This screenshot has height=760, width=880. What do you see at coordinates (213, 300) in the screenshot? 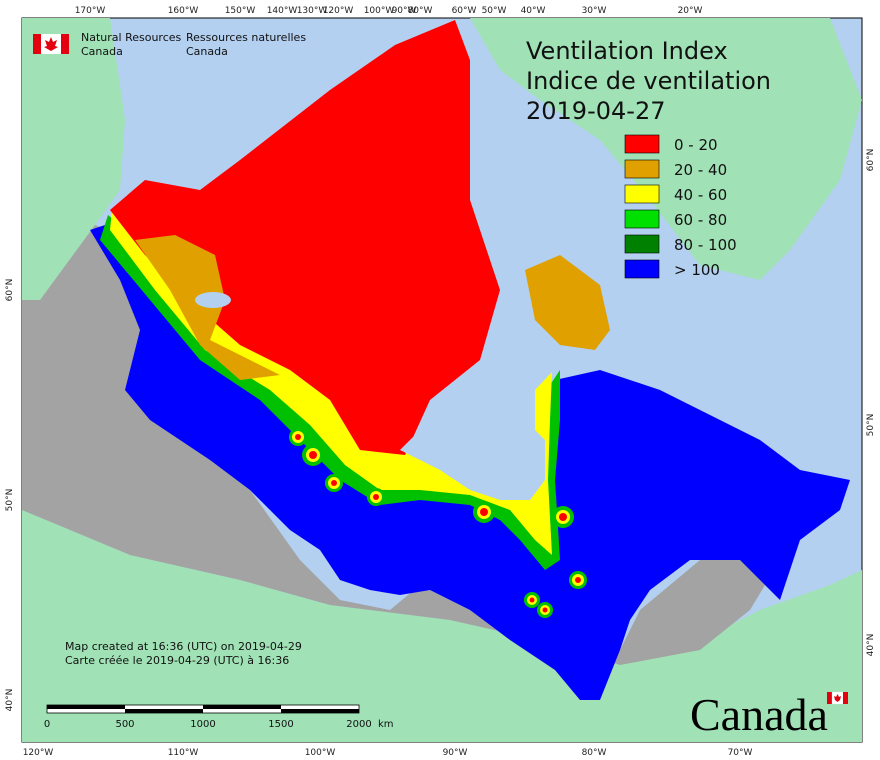
I see `lake` at bounding box center [213, 300].